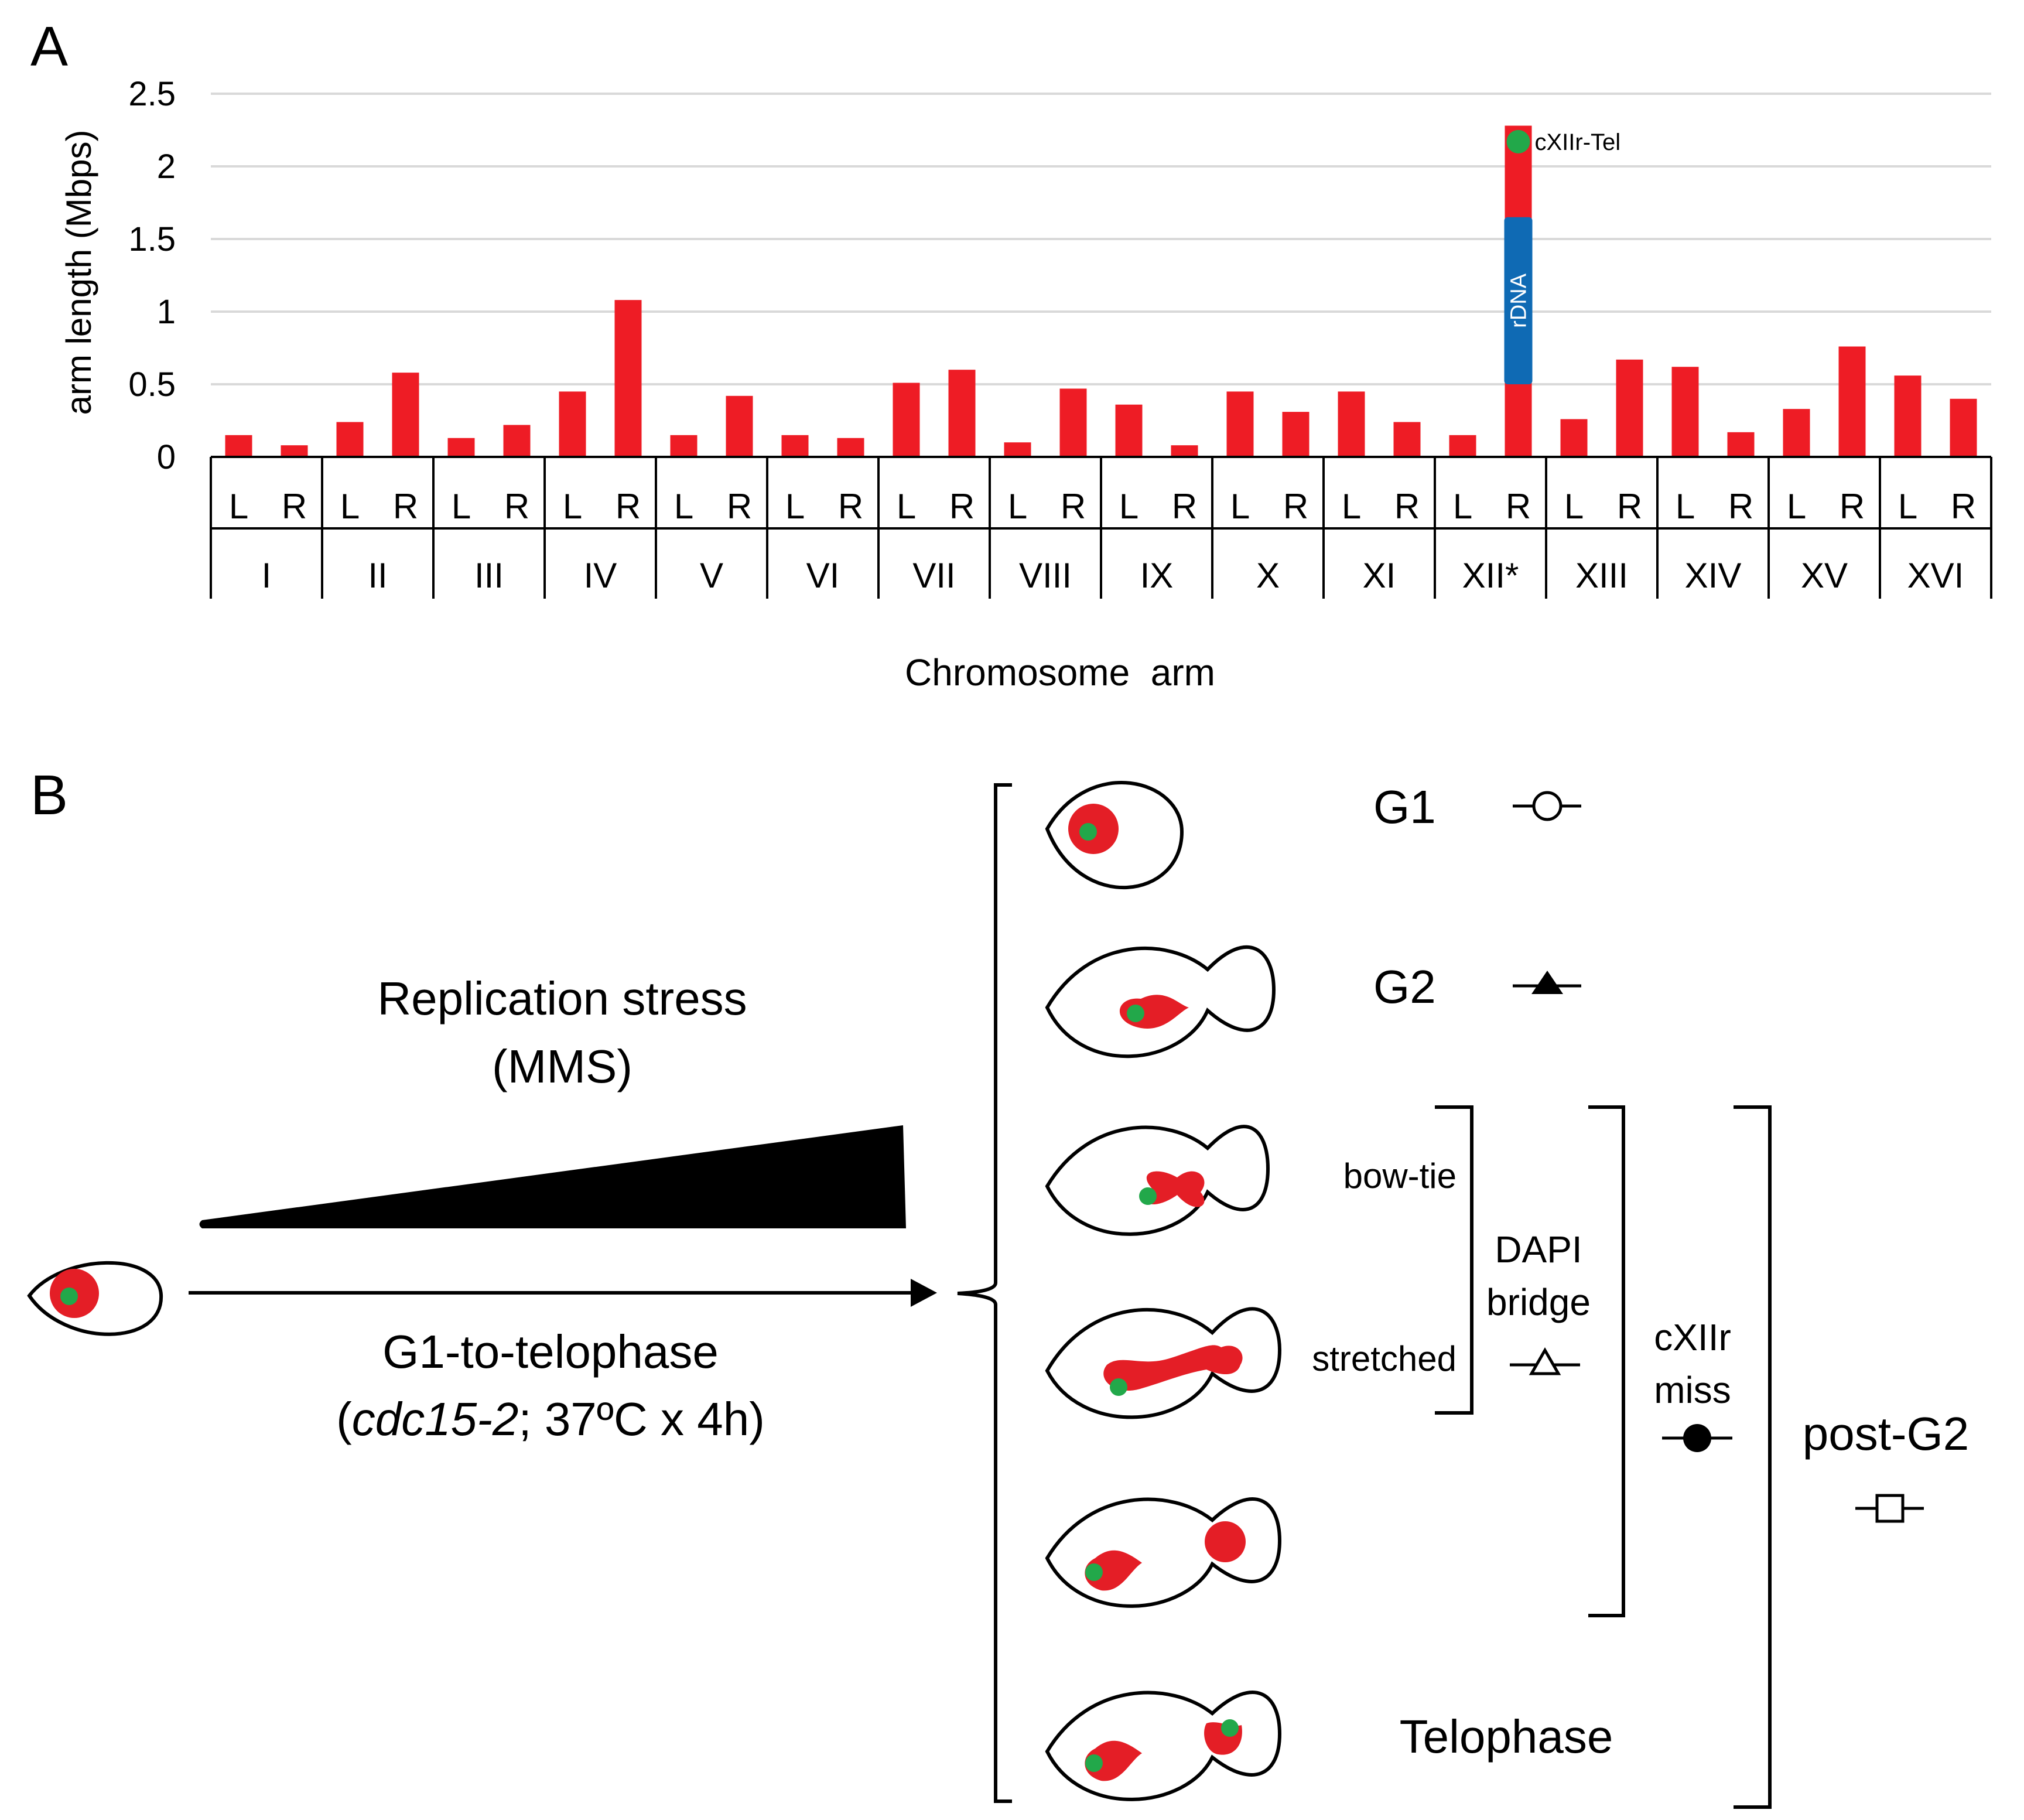  Describe the element at coordinates (550, 1352) in the screenshot. I see `g1-to-telophase-label: G1-to-telophase` at that location.